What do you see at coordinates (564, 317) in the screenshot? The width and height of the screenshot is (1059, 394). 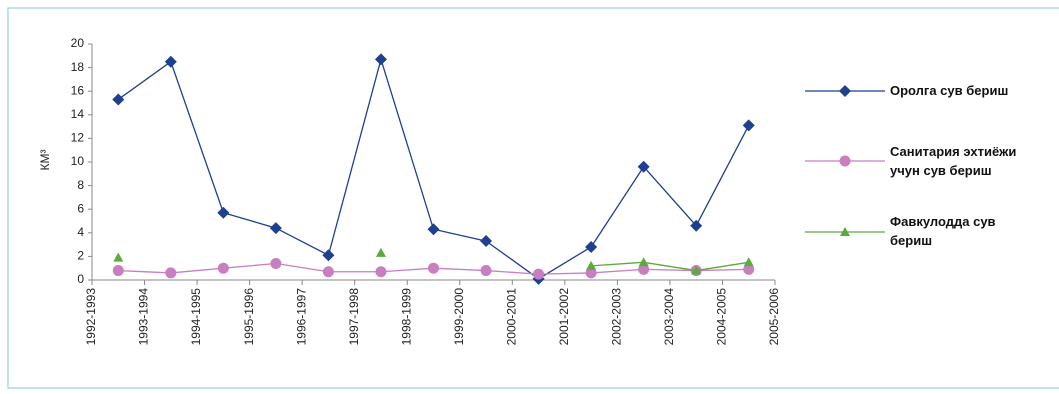 I see `x-tick-label: 2001-2002` at bounding box center [564, 317].